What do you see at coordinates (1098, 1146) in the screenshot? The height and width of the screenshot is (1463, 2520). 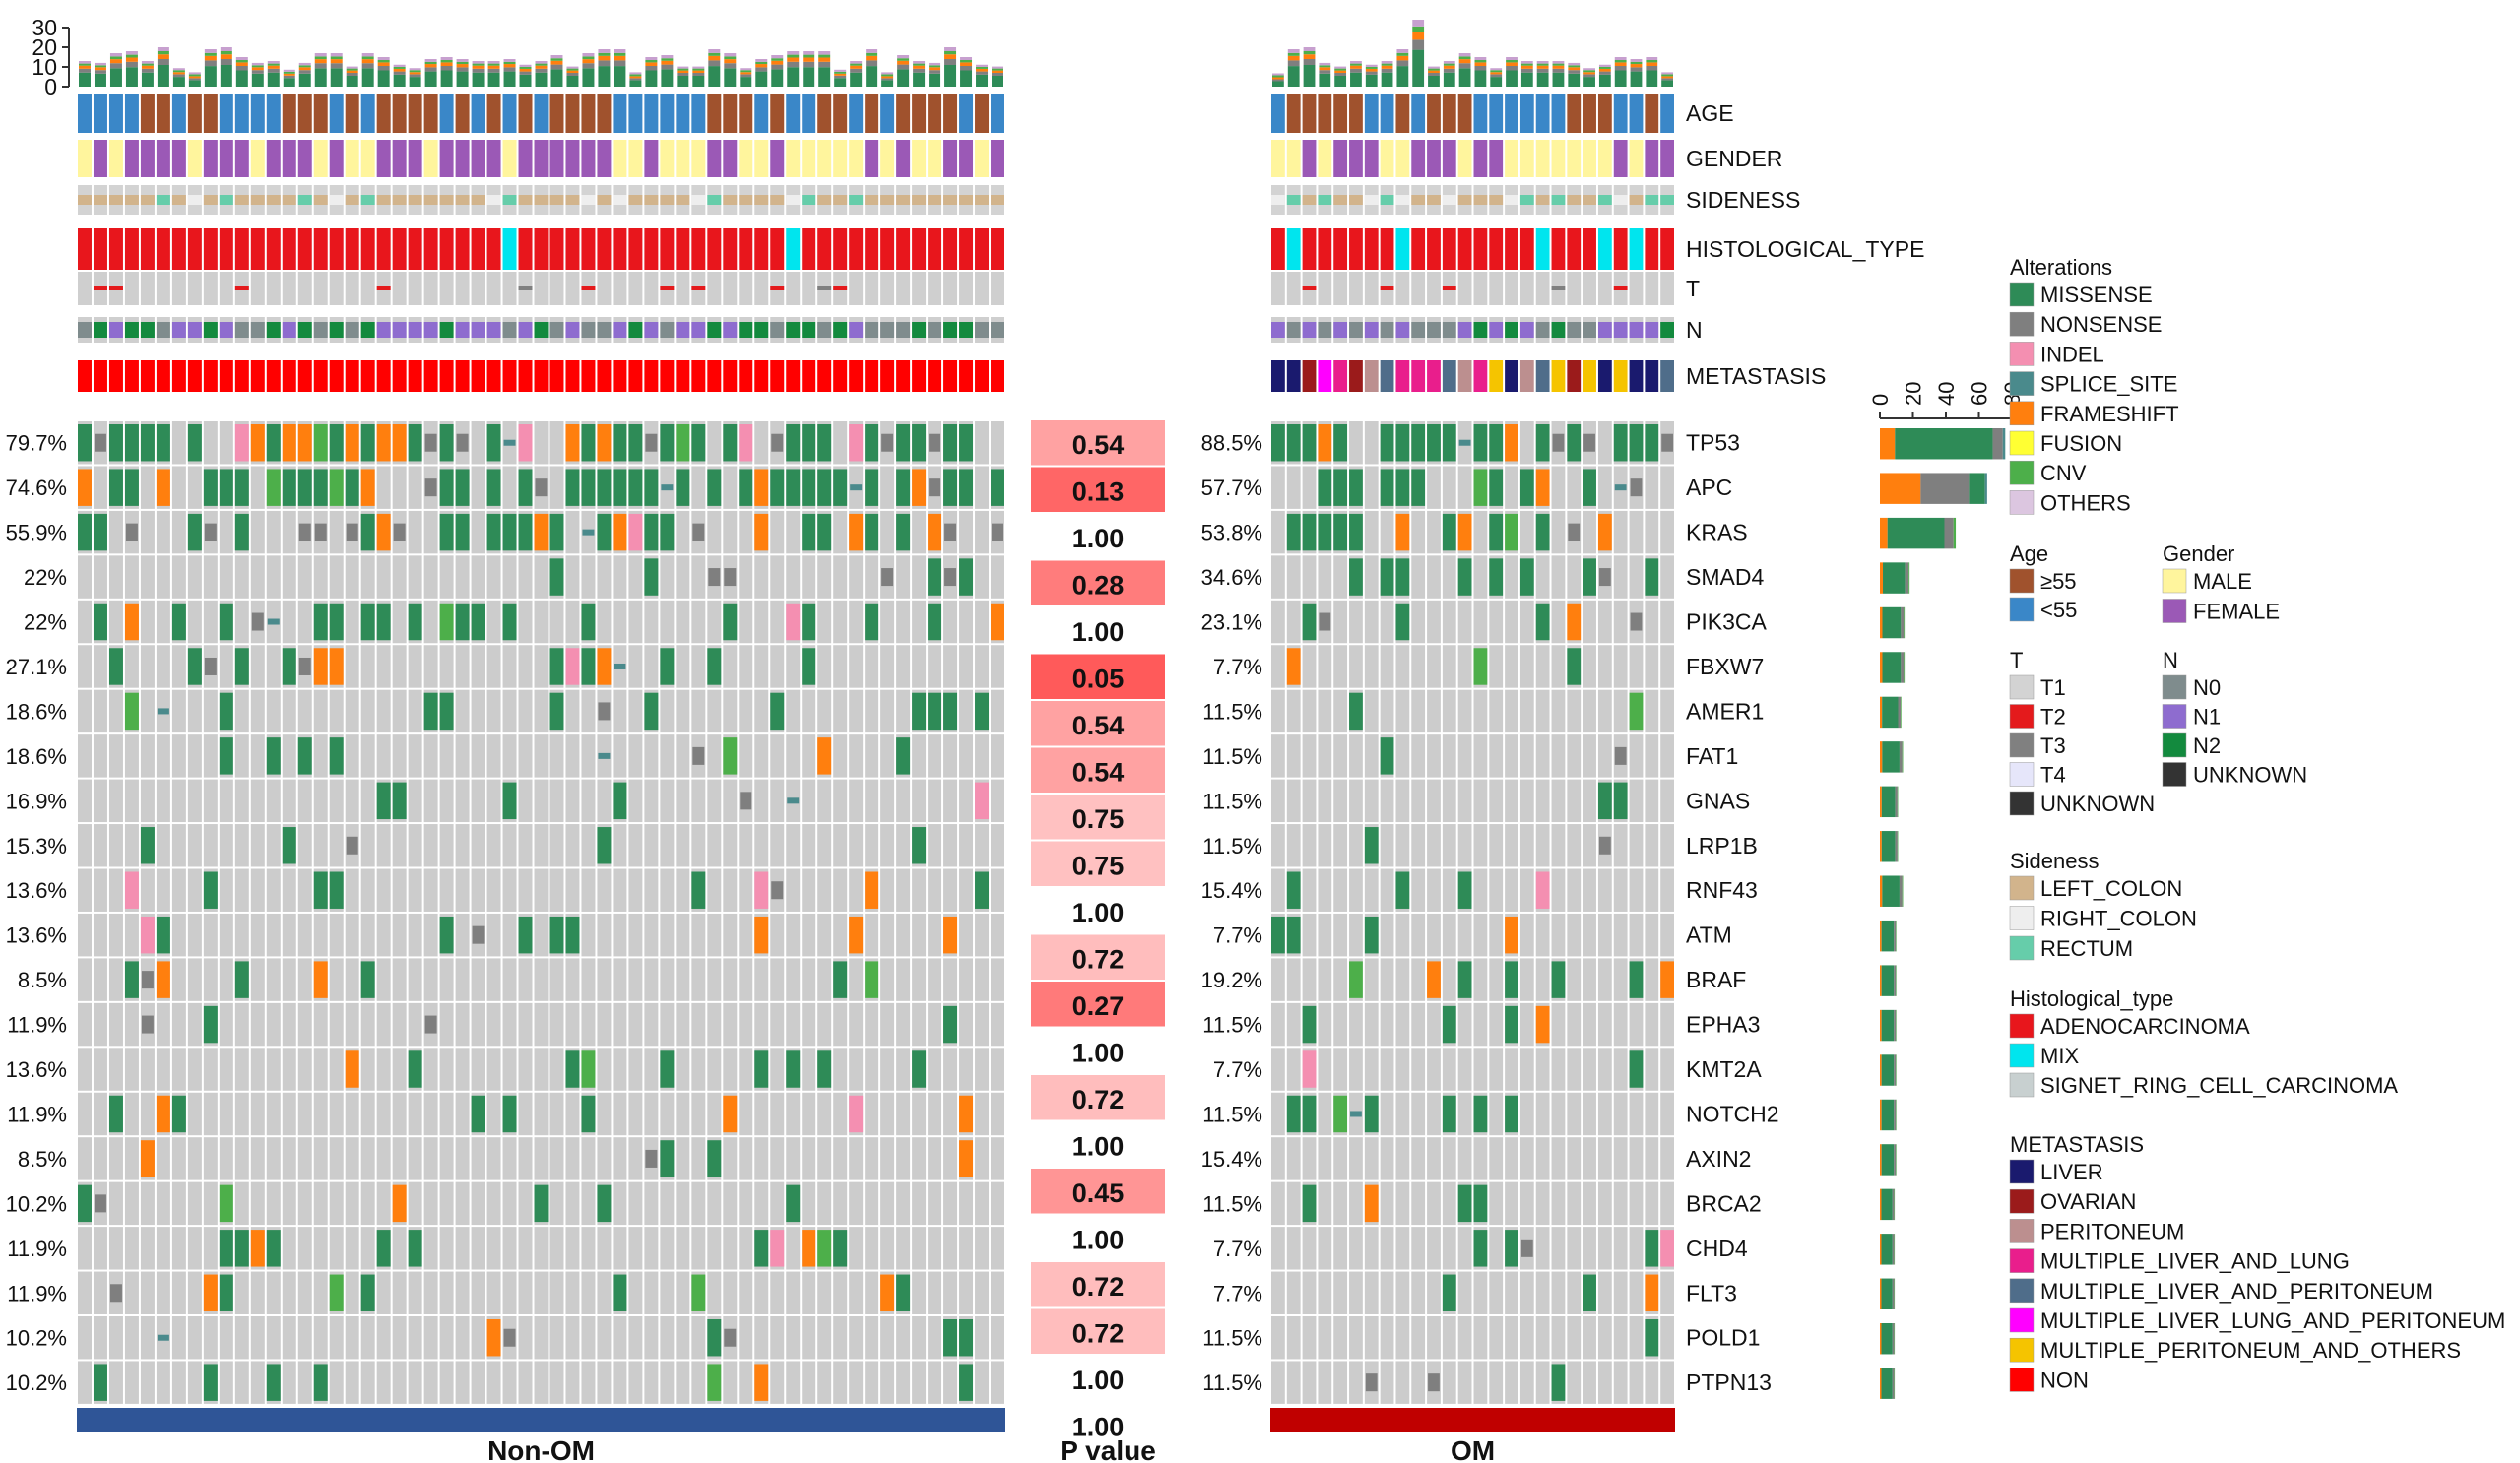 I see `p-value-text: 1.00` at bounding box center [1098, 1146].